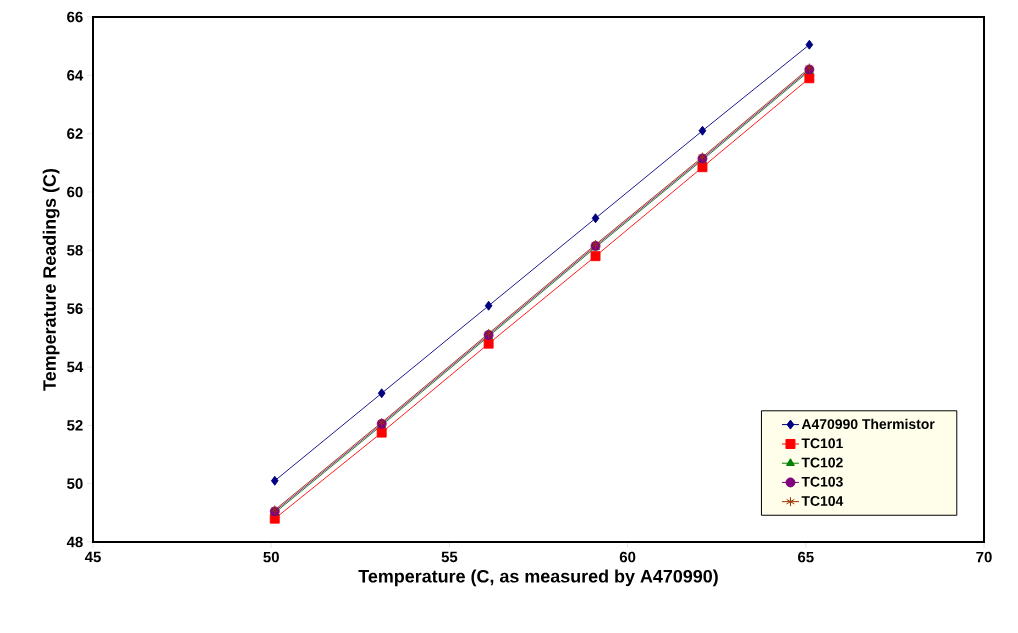 This screenshot has height=633, width=1018. Describe the element at coordinates (822, 462) in the screenshot. I see `legend-label: TC102` at that location.